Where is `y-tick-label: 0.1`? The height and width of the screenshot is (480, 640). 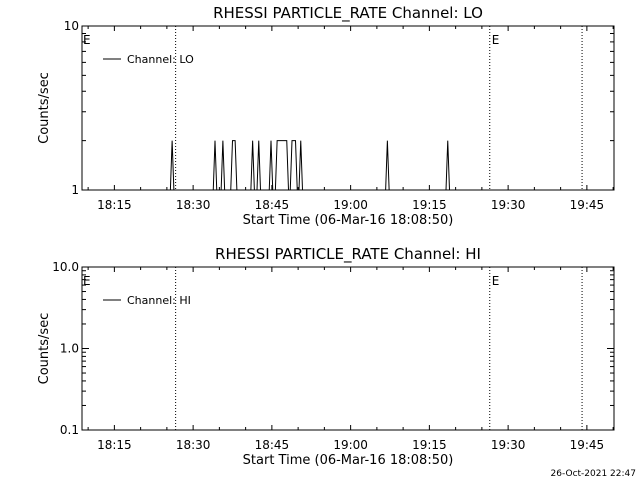
y-tick-label: 0.1 is located at coordinates (69, 430).